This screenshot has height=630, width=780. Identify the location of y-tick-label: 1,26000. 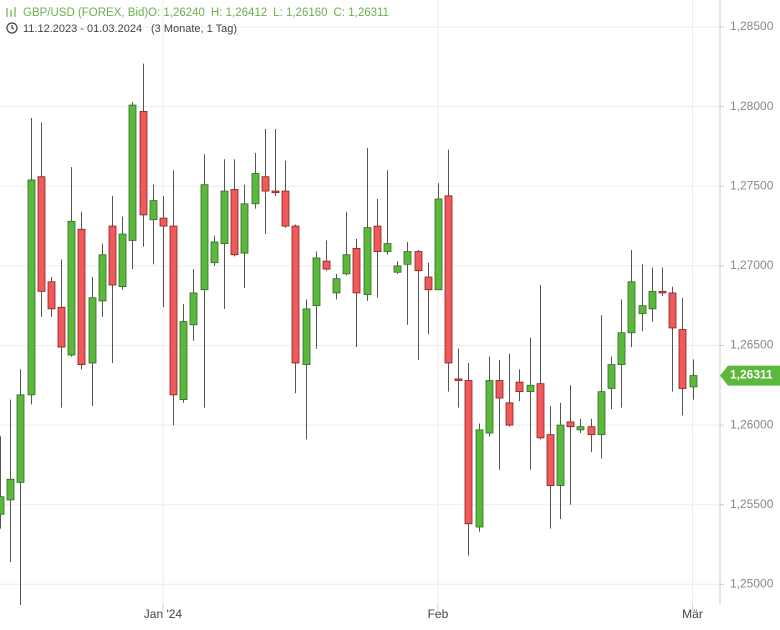
(752, 424).